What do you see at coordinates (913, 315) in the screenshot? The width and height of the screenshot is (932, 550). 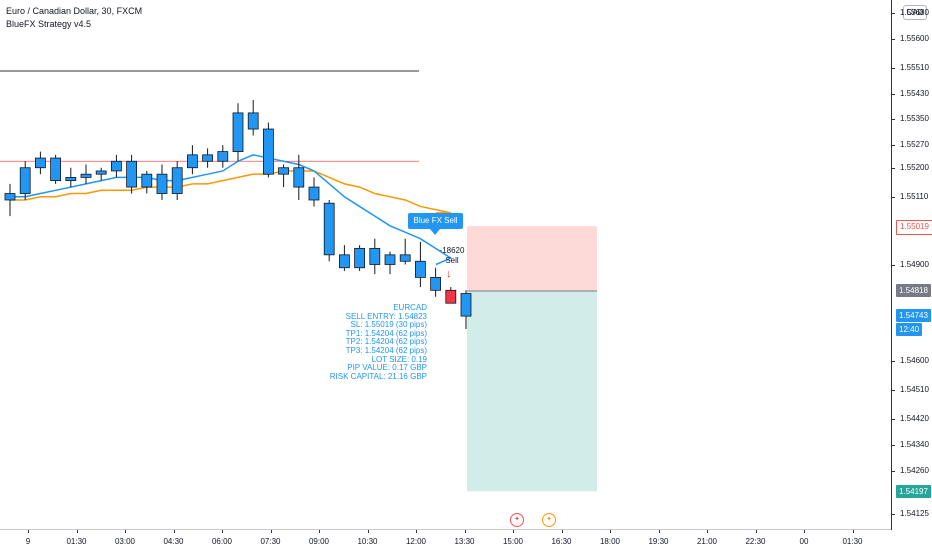 I see `price-label: 1.54743` at bounding box center [913, 315].